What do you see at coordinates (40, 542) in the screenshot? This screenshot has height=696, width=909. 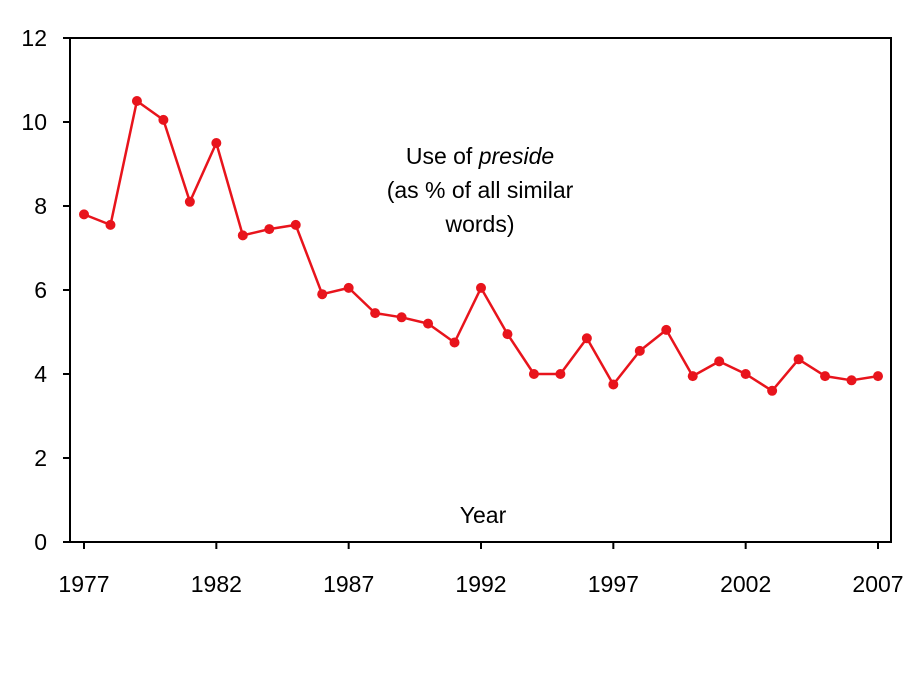 I see `y-tick-label: 0` at bounding box center [40, 542].